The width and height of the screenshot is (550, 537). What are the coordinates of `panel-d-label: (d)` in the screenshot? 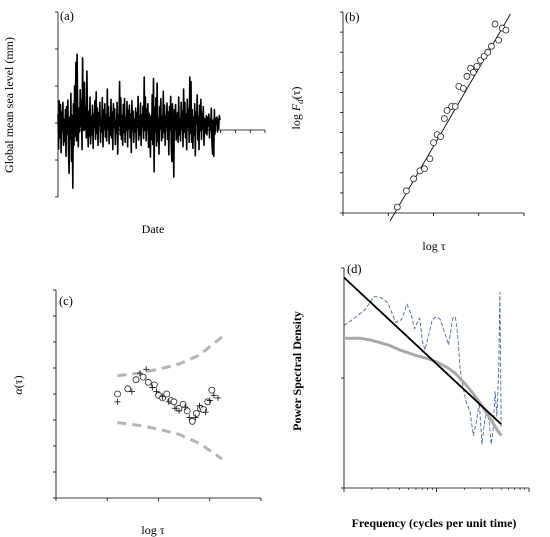 It's located at (354, 269).